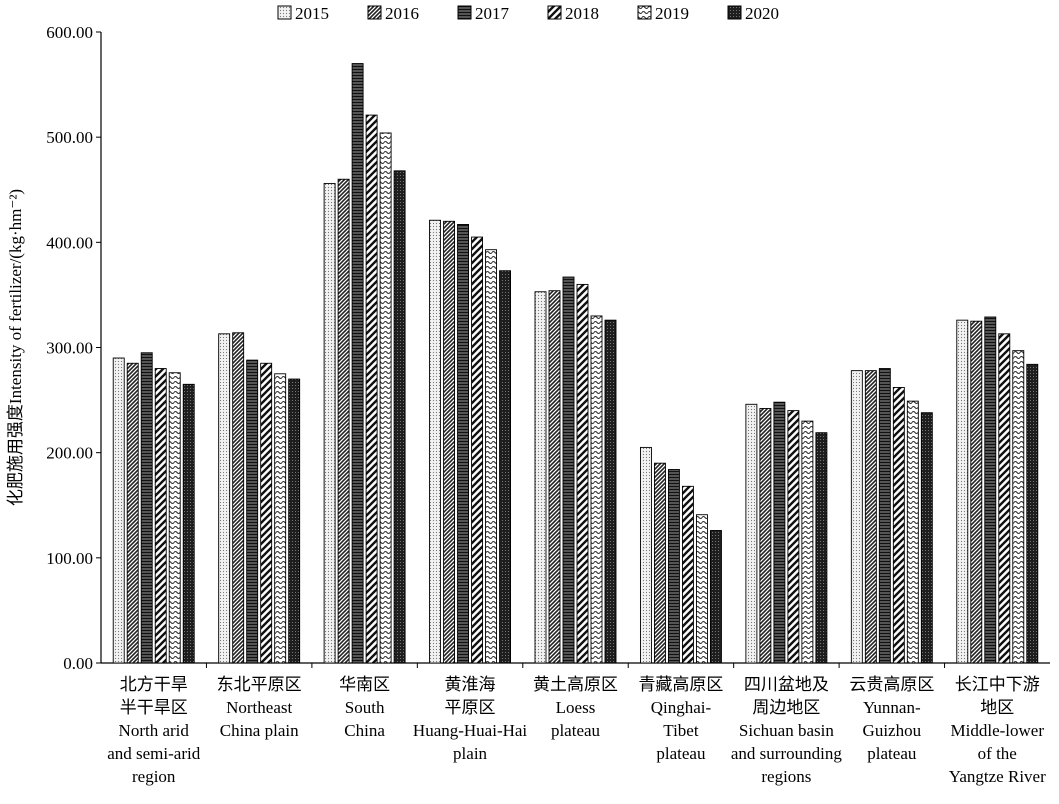 The width and height of the screenshot is (1059, 804). Describe the element at coordinates (470, 707) in the screenshot. I see `x-tick-label-line: 平原区` at that location.